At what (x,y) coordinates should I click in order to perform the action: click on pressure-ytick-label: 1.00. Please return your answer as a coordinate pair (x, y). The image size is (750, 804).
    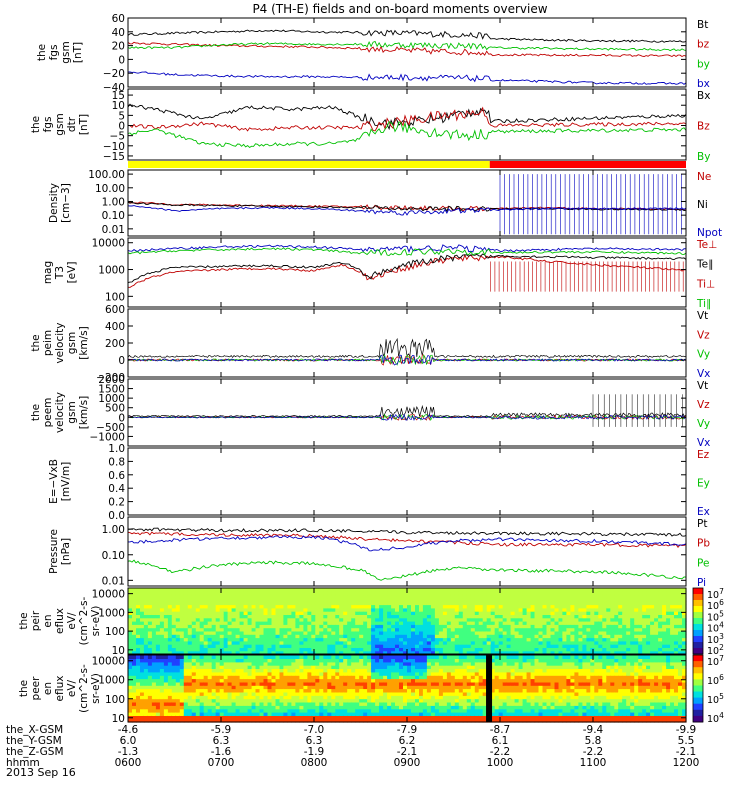
    Looking at the image, I should click on (113, 530).